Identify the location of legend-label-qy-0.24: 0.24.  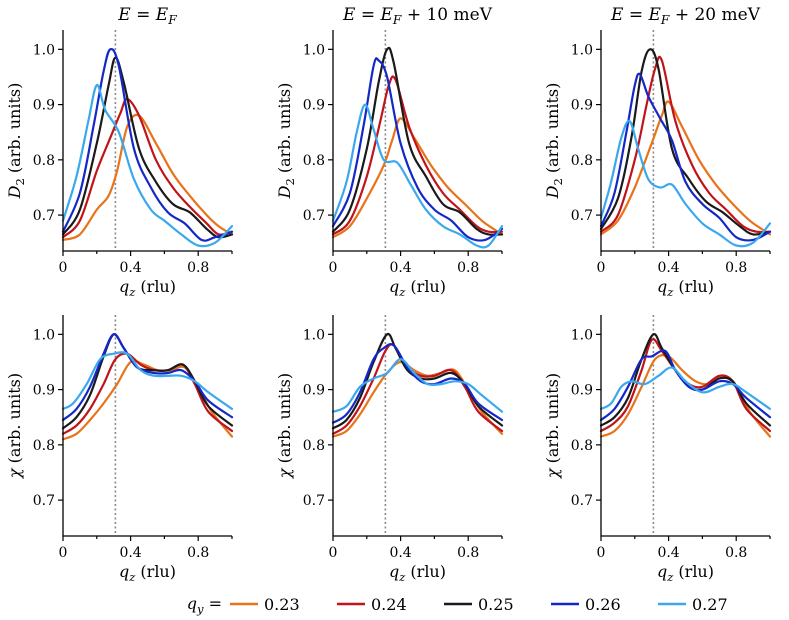
(389, 604).